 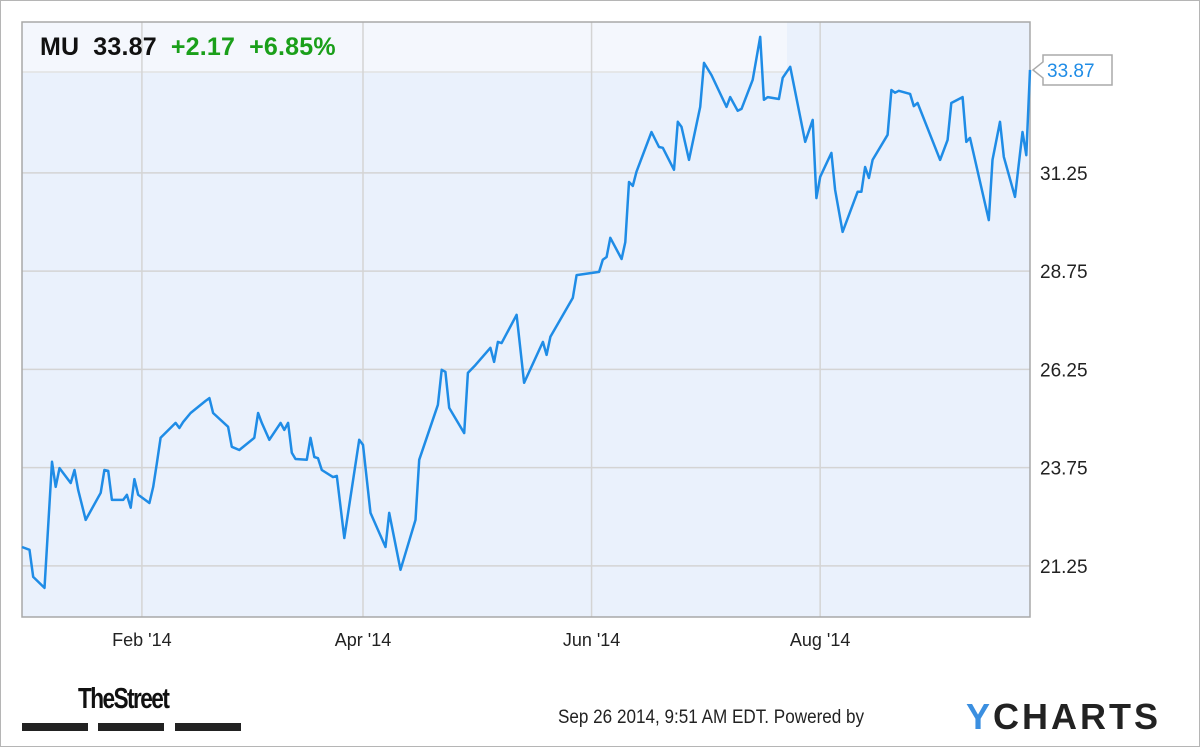 I want to click on x-tick-label: Jun '14, so click(x=591, y=640).